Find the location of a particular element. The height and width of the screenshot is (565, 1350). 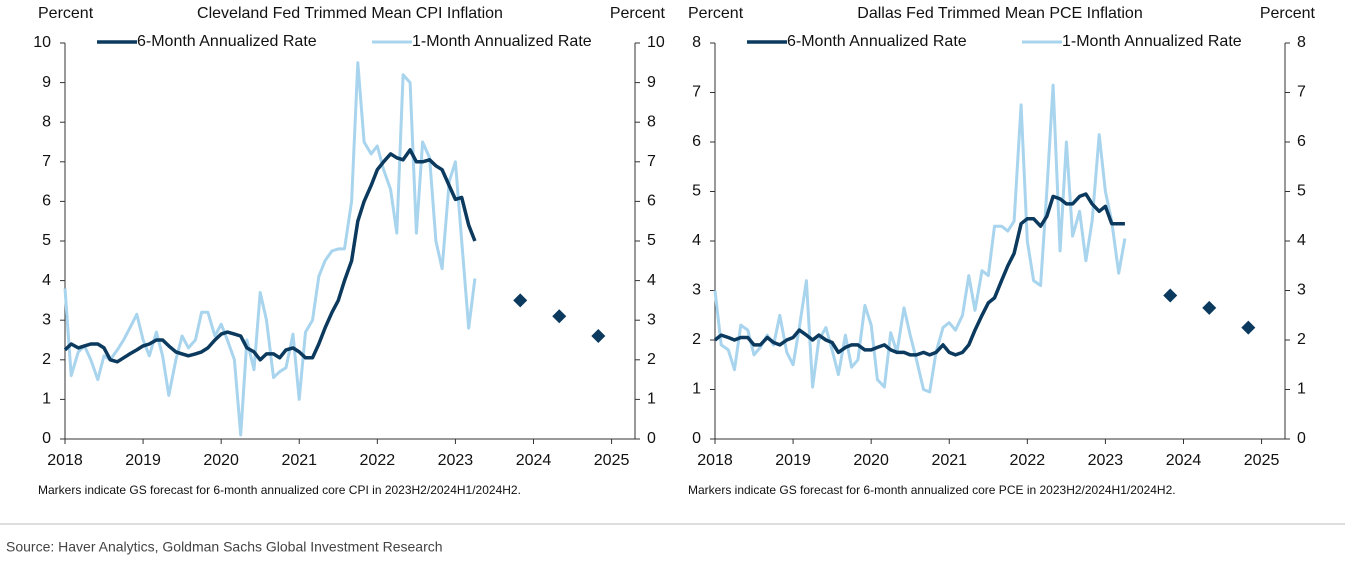

title: Cleveland Fed Trimmed Mean CPI Inflation is located at coordinates (350, 13).